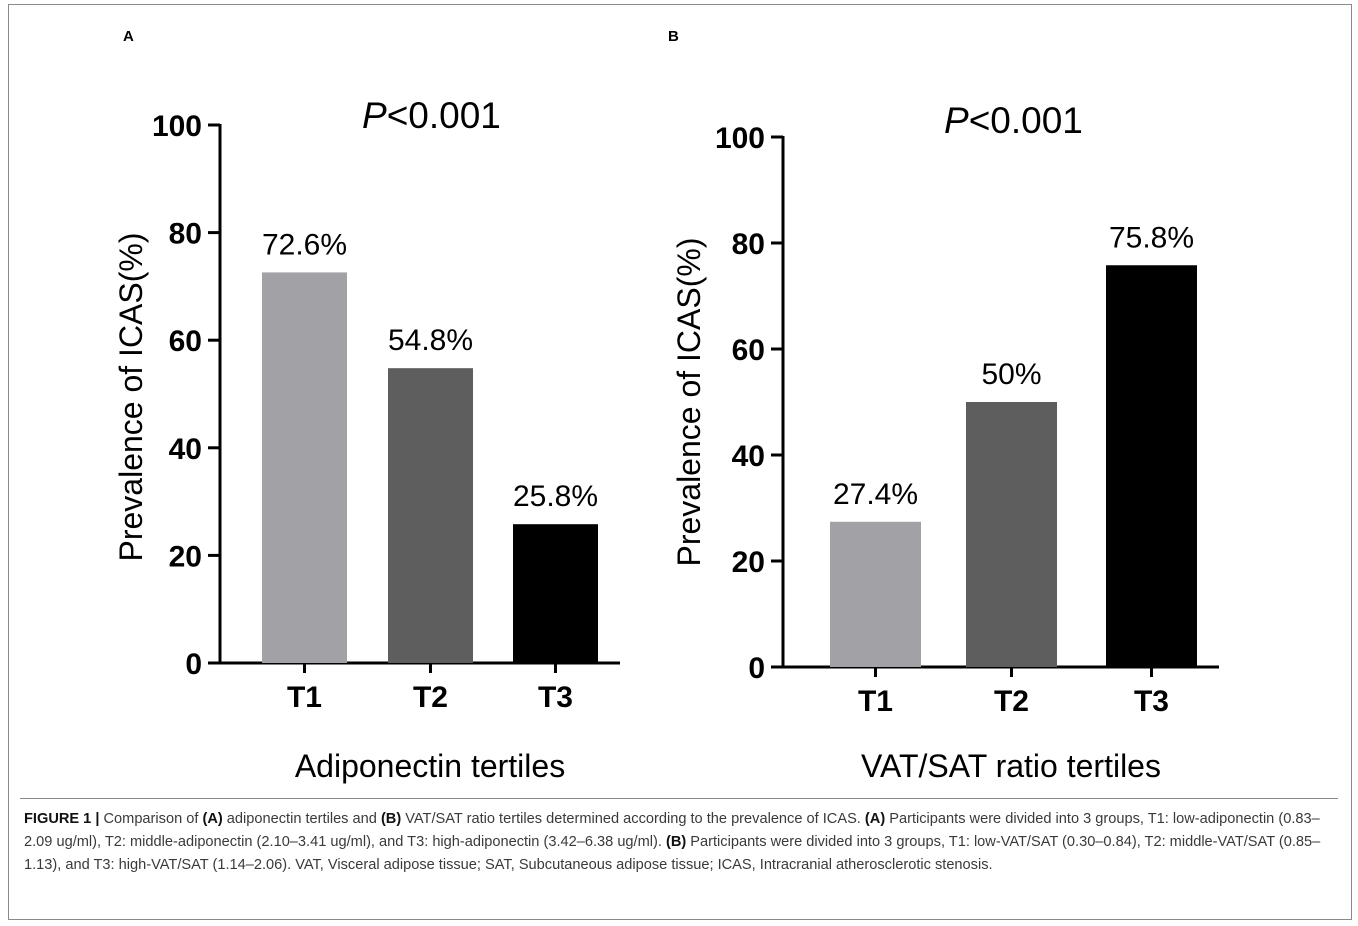 The width and height of the screenshot is (1358, 926). What do you see at coordinates (875, 494) in the screenshot?
I see `data-label: 27.4%` at bounding box center [875, 494].